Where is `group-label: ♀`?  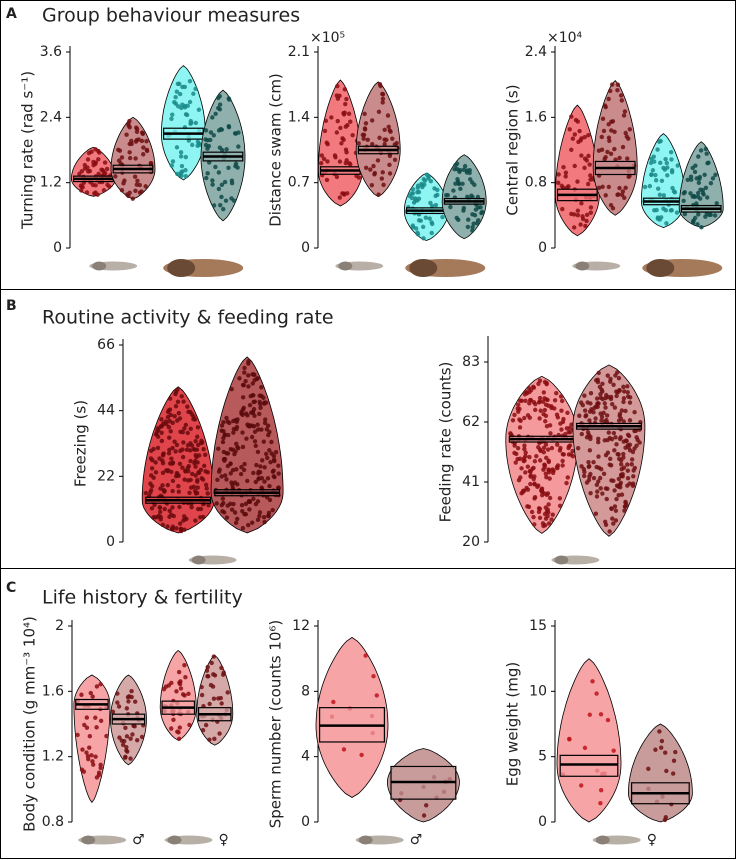
group-label: ♀ is located at coordinates (224, 840).